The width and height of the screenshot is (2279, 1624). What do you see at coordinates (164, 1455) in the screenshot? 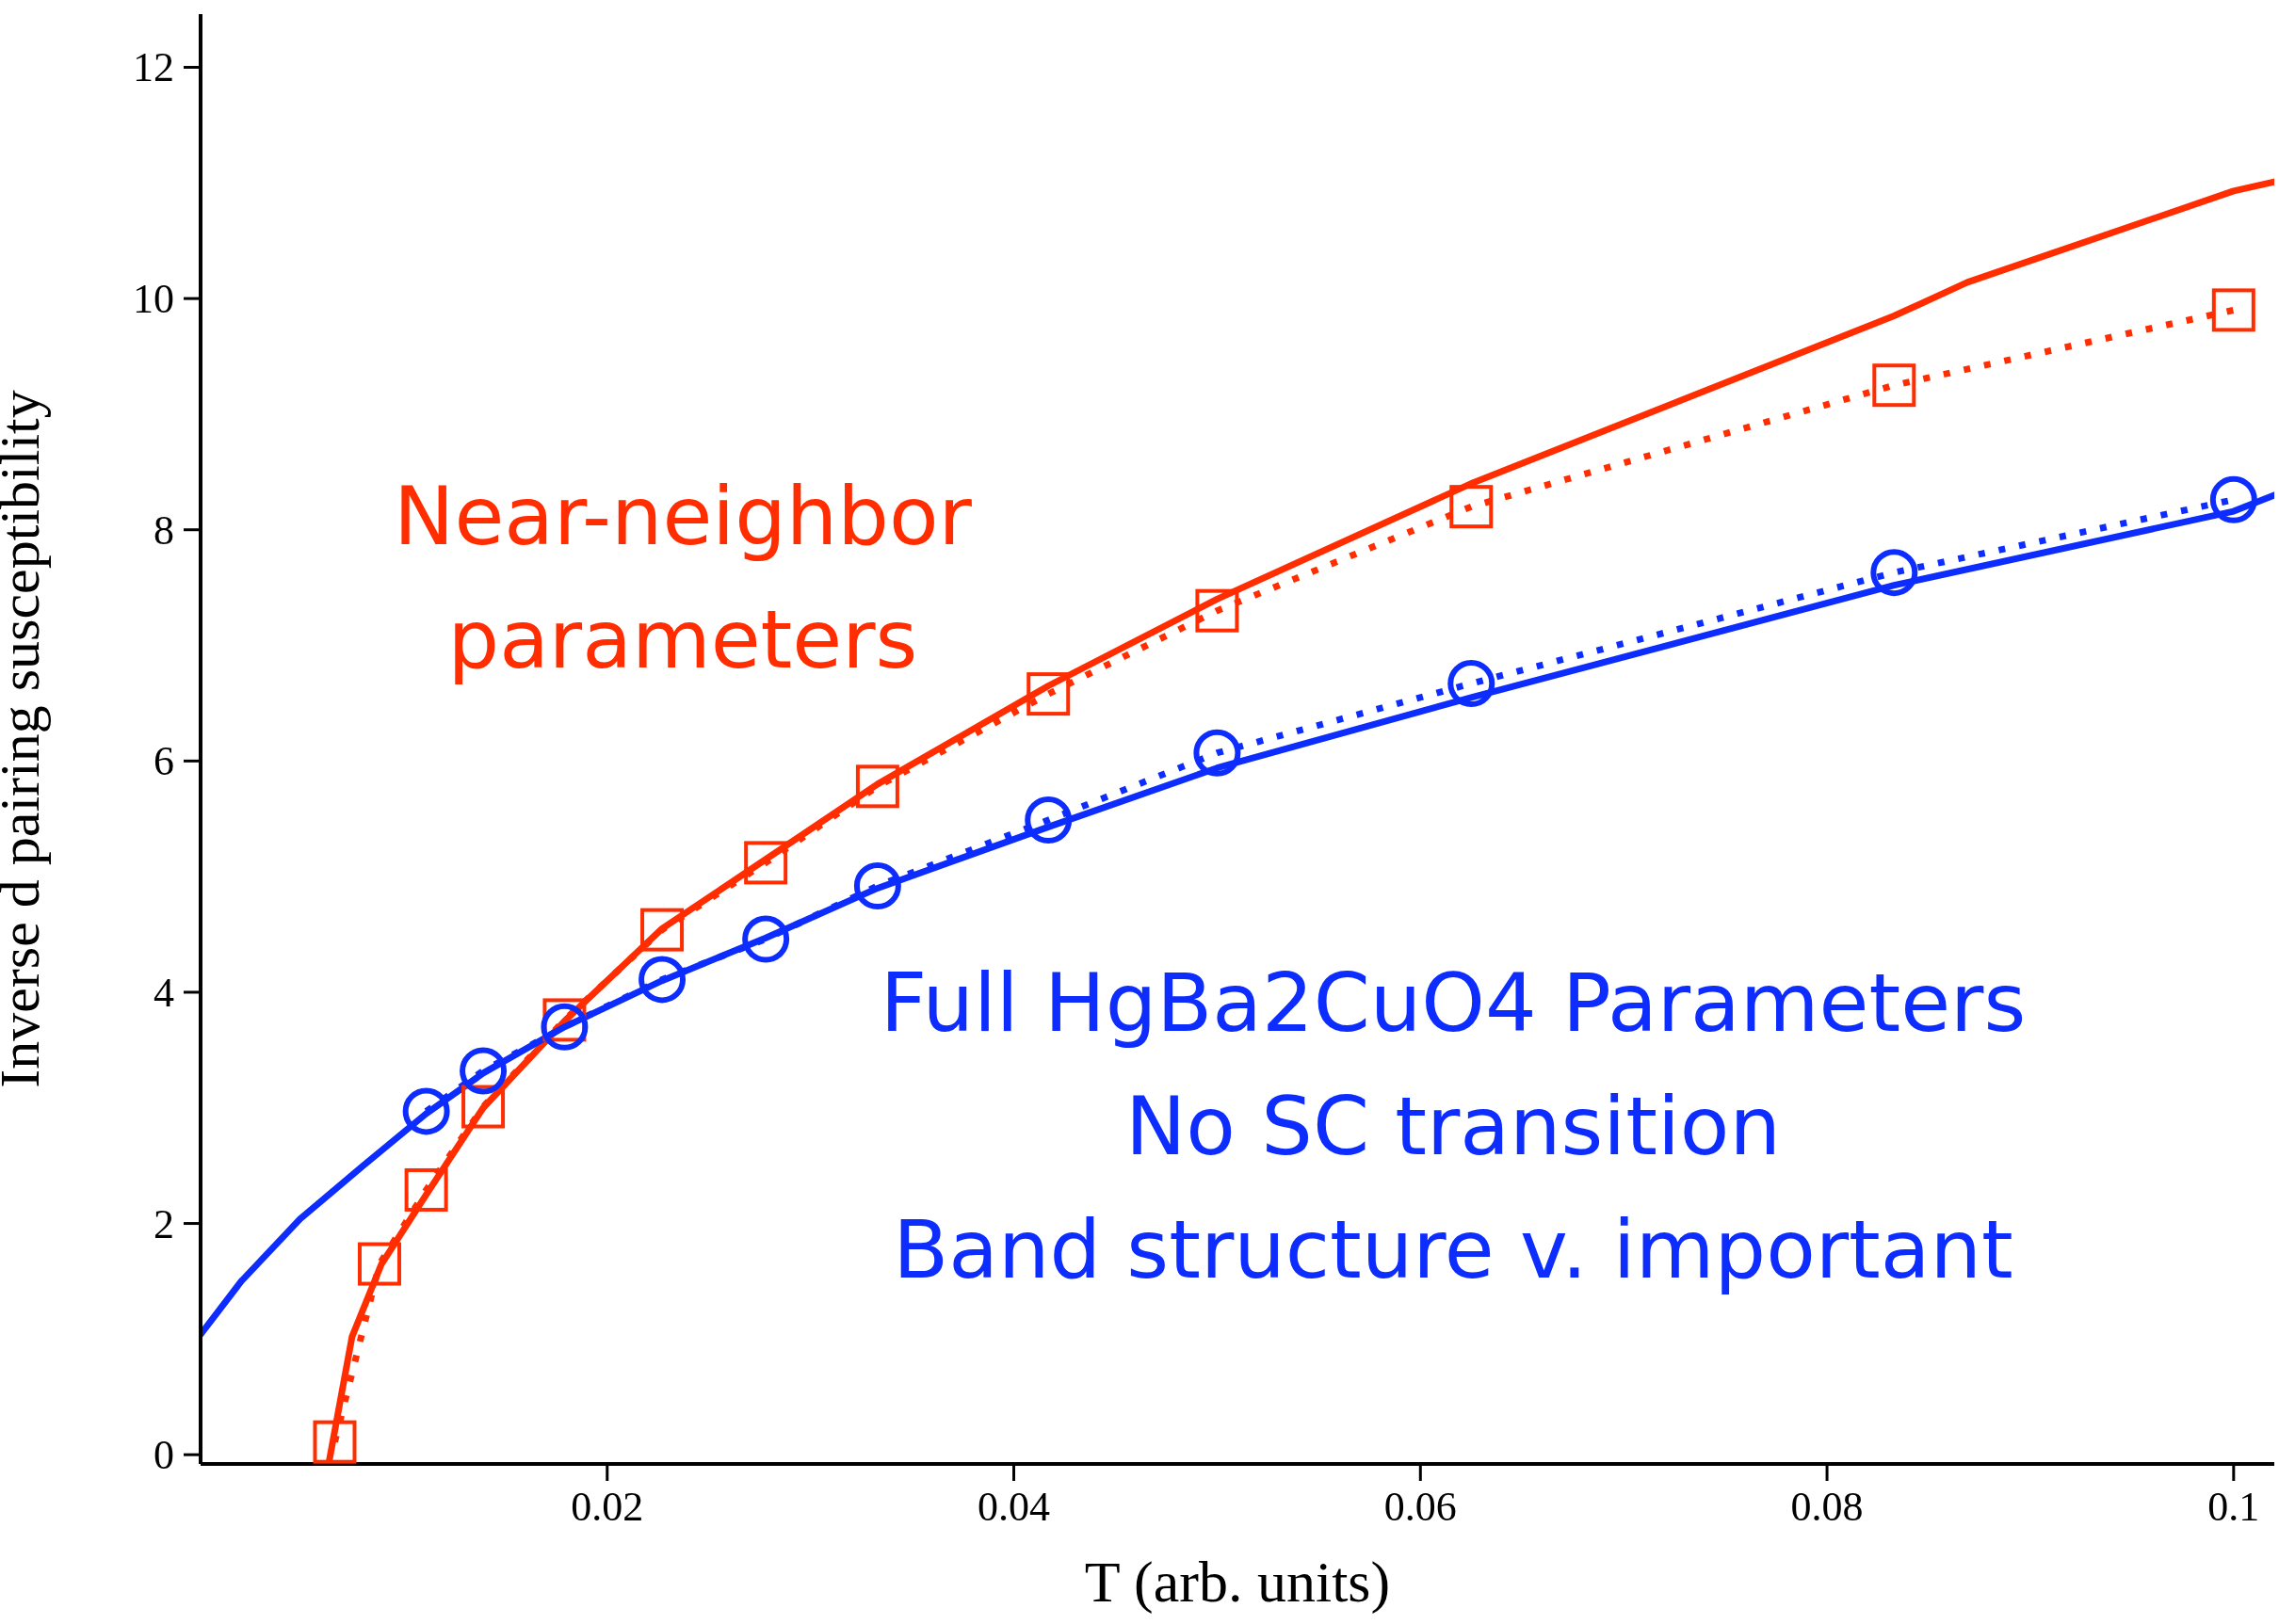
I see `y-tick-label: 0` at bounding box center [164, 1455].